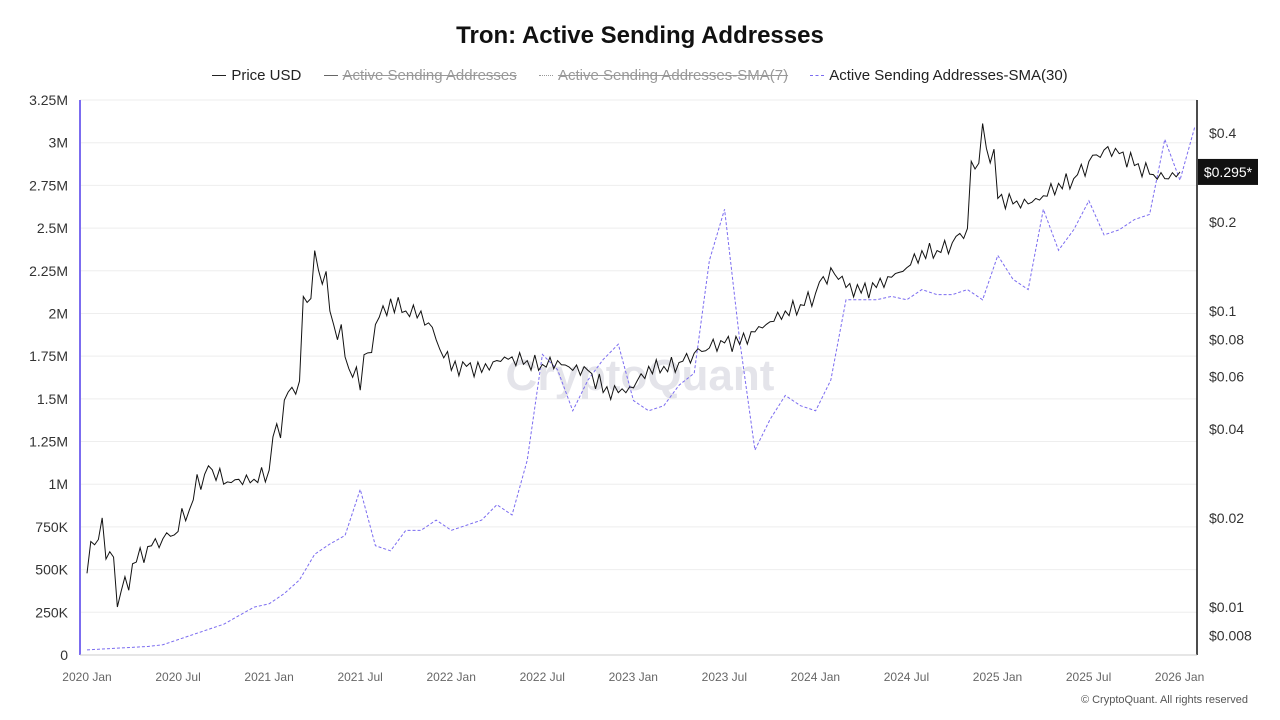 This screenshot has height=720, width=1280. I want to click on y-tick-label: 2.25M, so click(48, 271).